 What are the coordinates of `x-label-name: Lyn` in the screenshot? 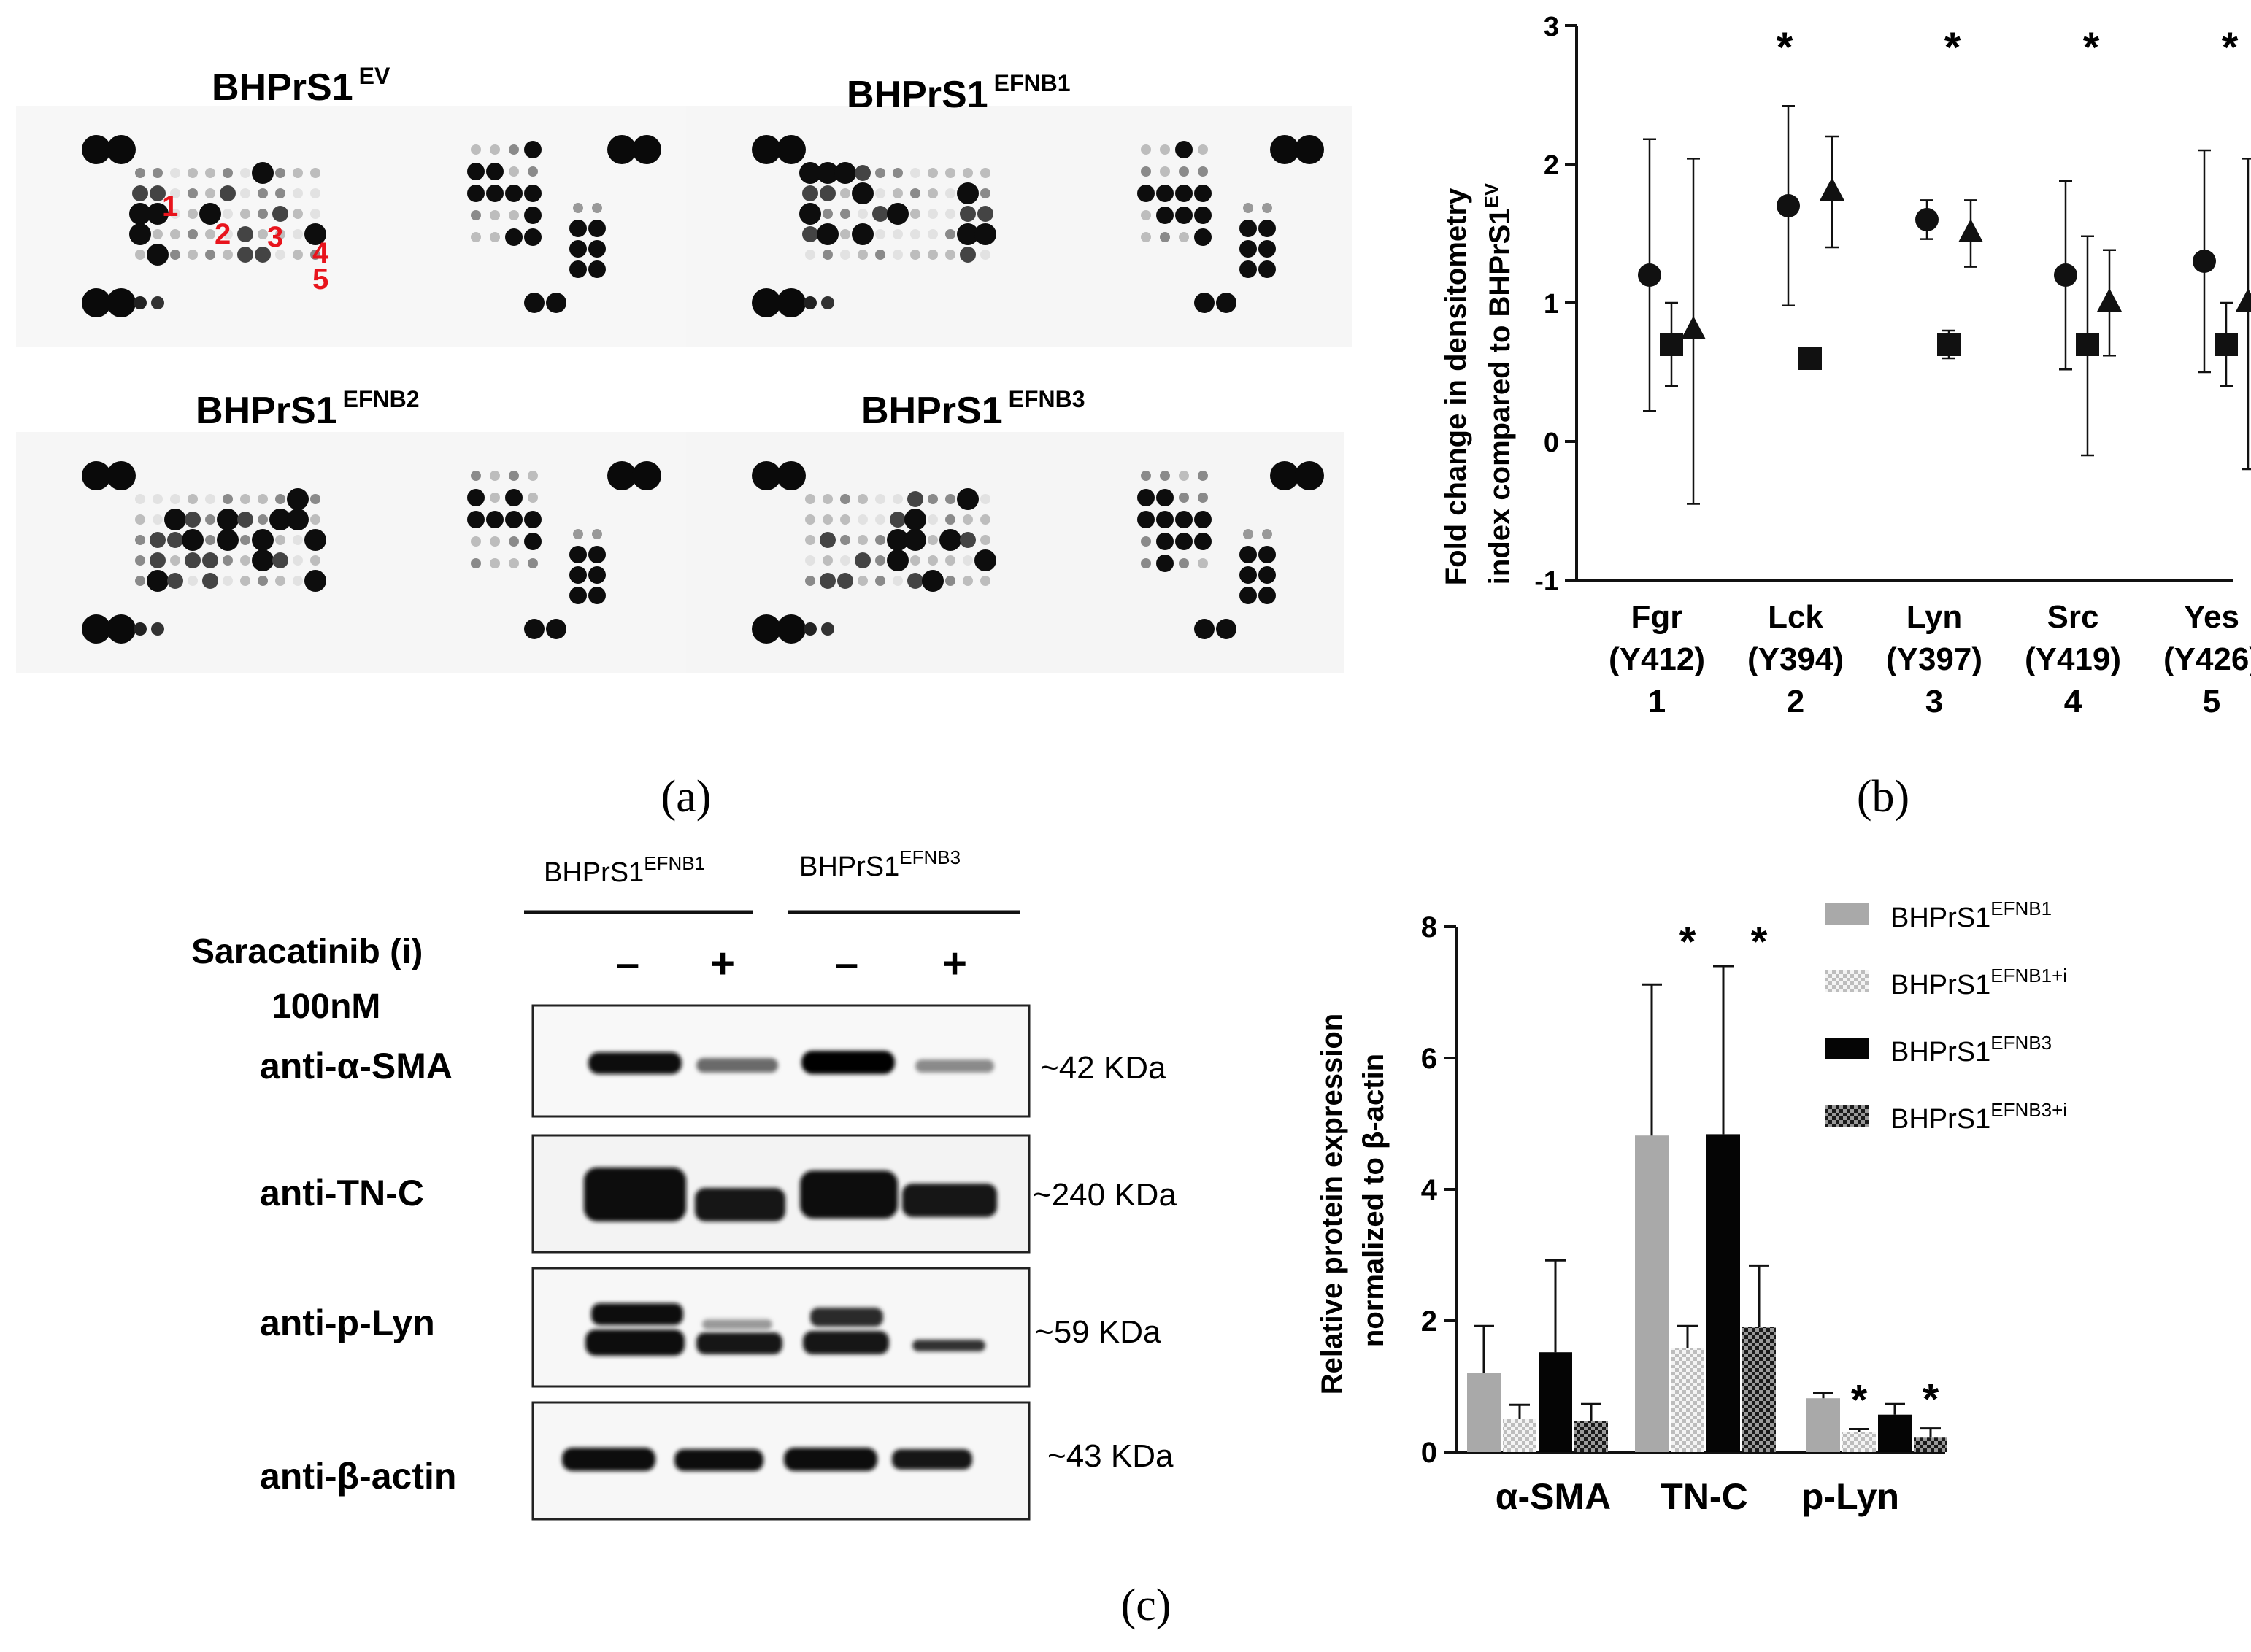 It's located at (1934, 617).